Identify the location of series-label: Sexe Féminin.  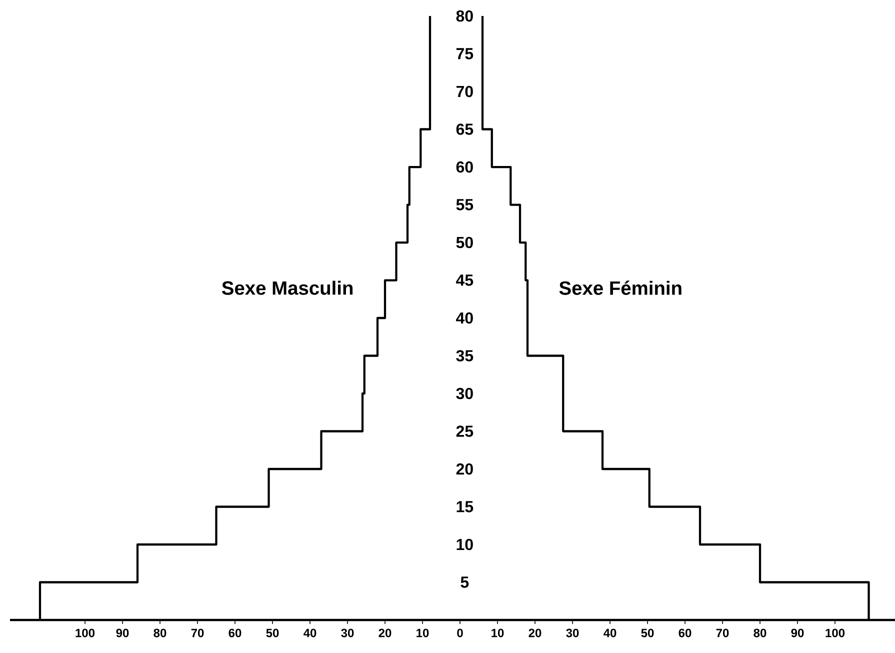
(620, 287).